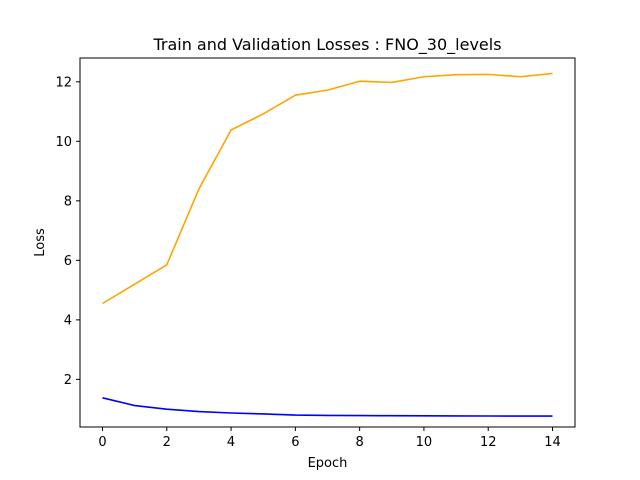 This screenshot has width=640, height=480. I want to click on x-tick-label: 2, so click(167, 442).